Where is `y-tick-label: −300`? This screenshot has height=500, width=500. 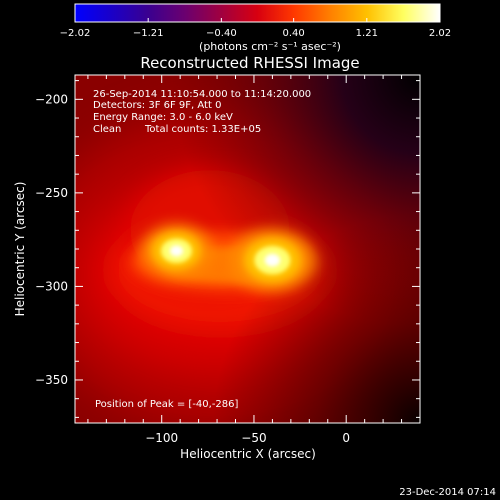
y-tick-label: −300 is located at coordinates (51, 286).